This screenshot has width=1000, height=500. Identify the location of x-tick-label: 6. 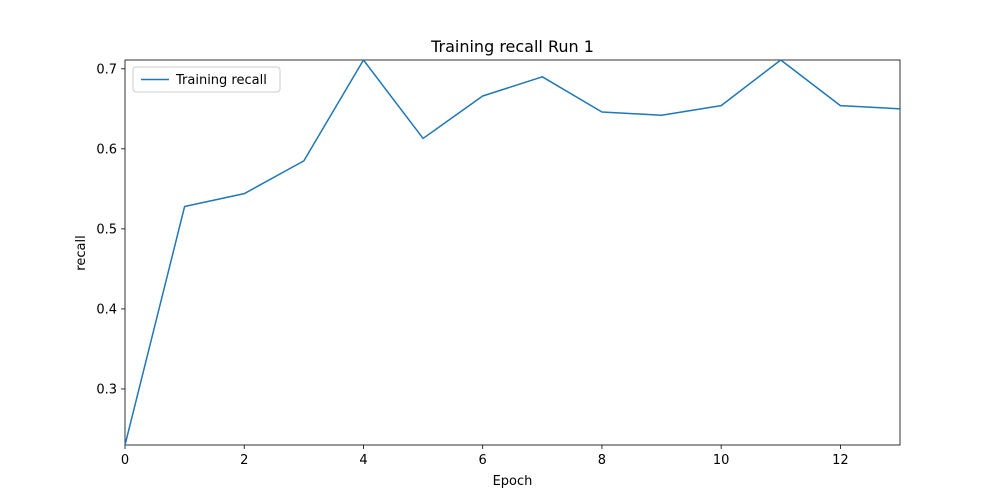
(483, 460).